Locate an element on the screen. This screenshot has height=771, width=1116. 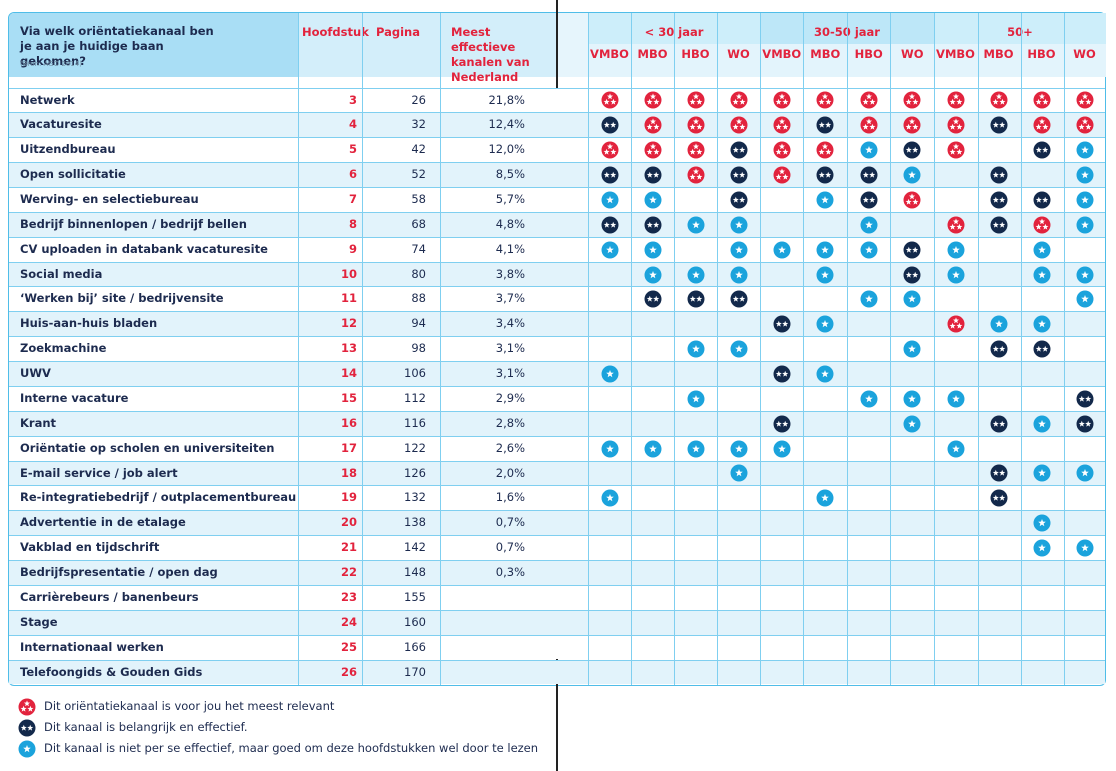
percentage: 21,8% is located at coordinates (506, 99).